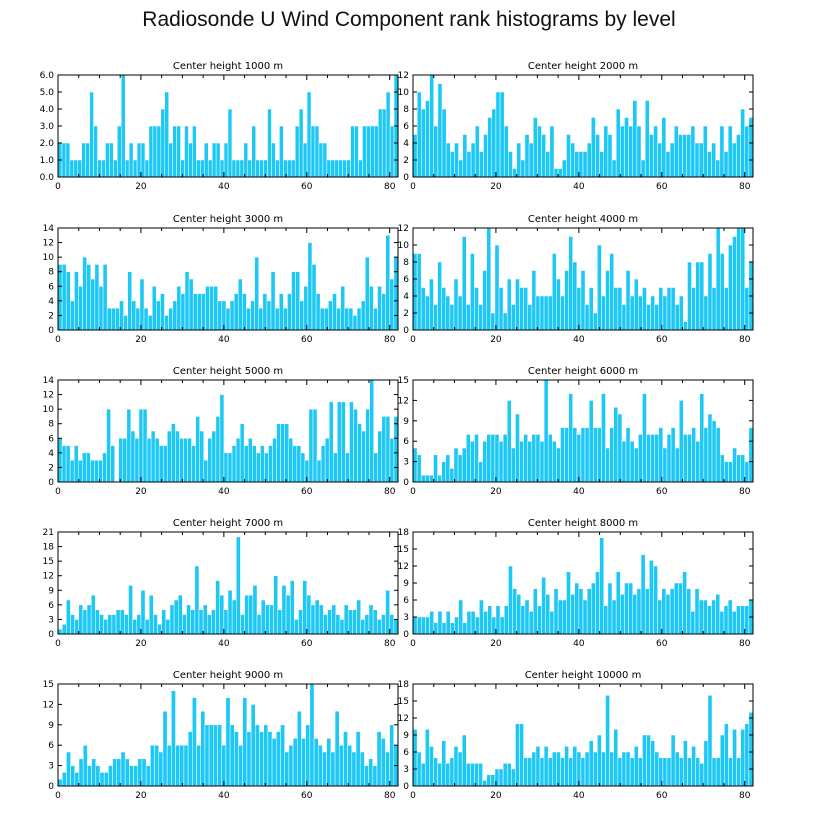 This screenshot has width=818, height=824. What do you see at coordinates (51, 726) in the screenshot?
I see `y-tick-label: 9` at bounding box center [51, 726].